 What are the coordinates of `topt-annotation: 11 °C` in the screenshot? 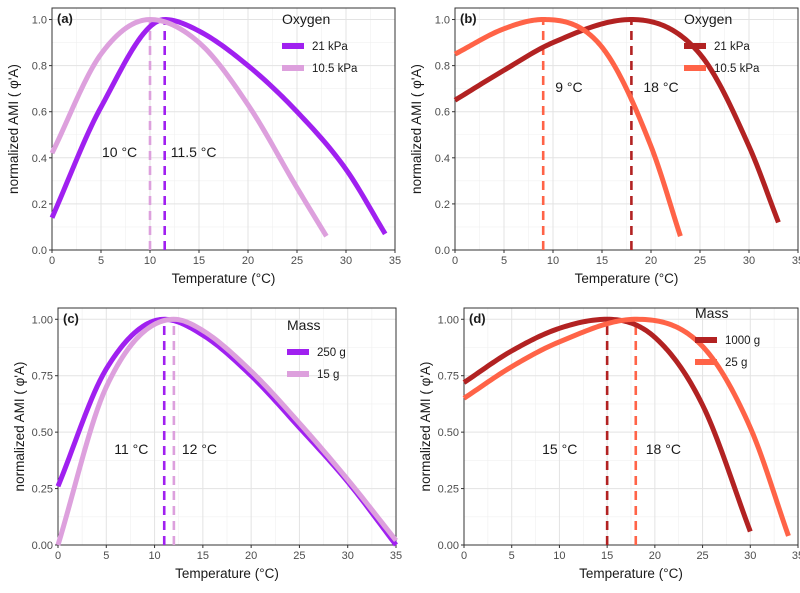 It's located at (131, 449).